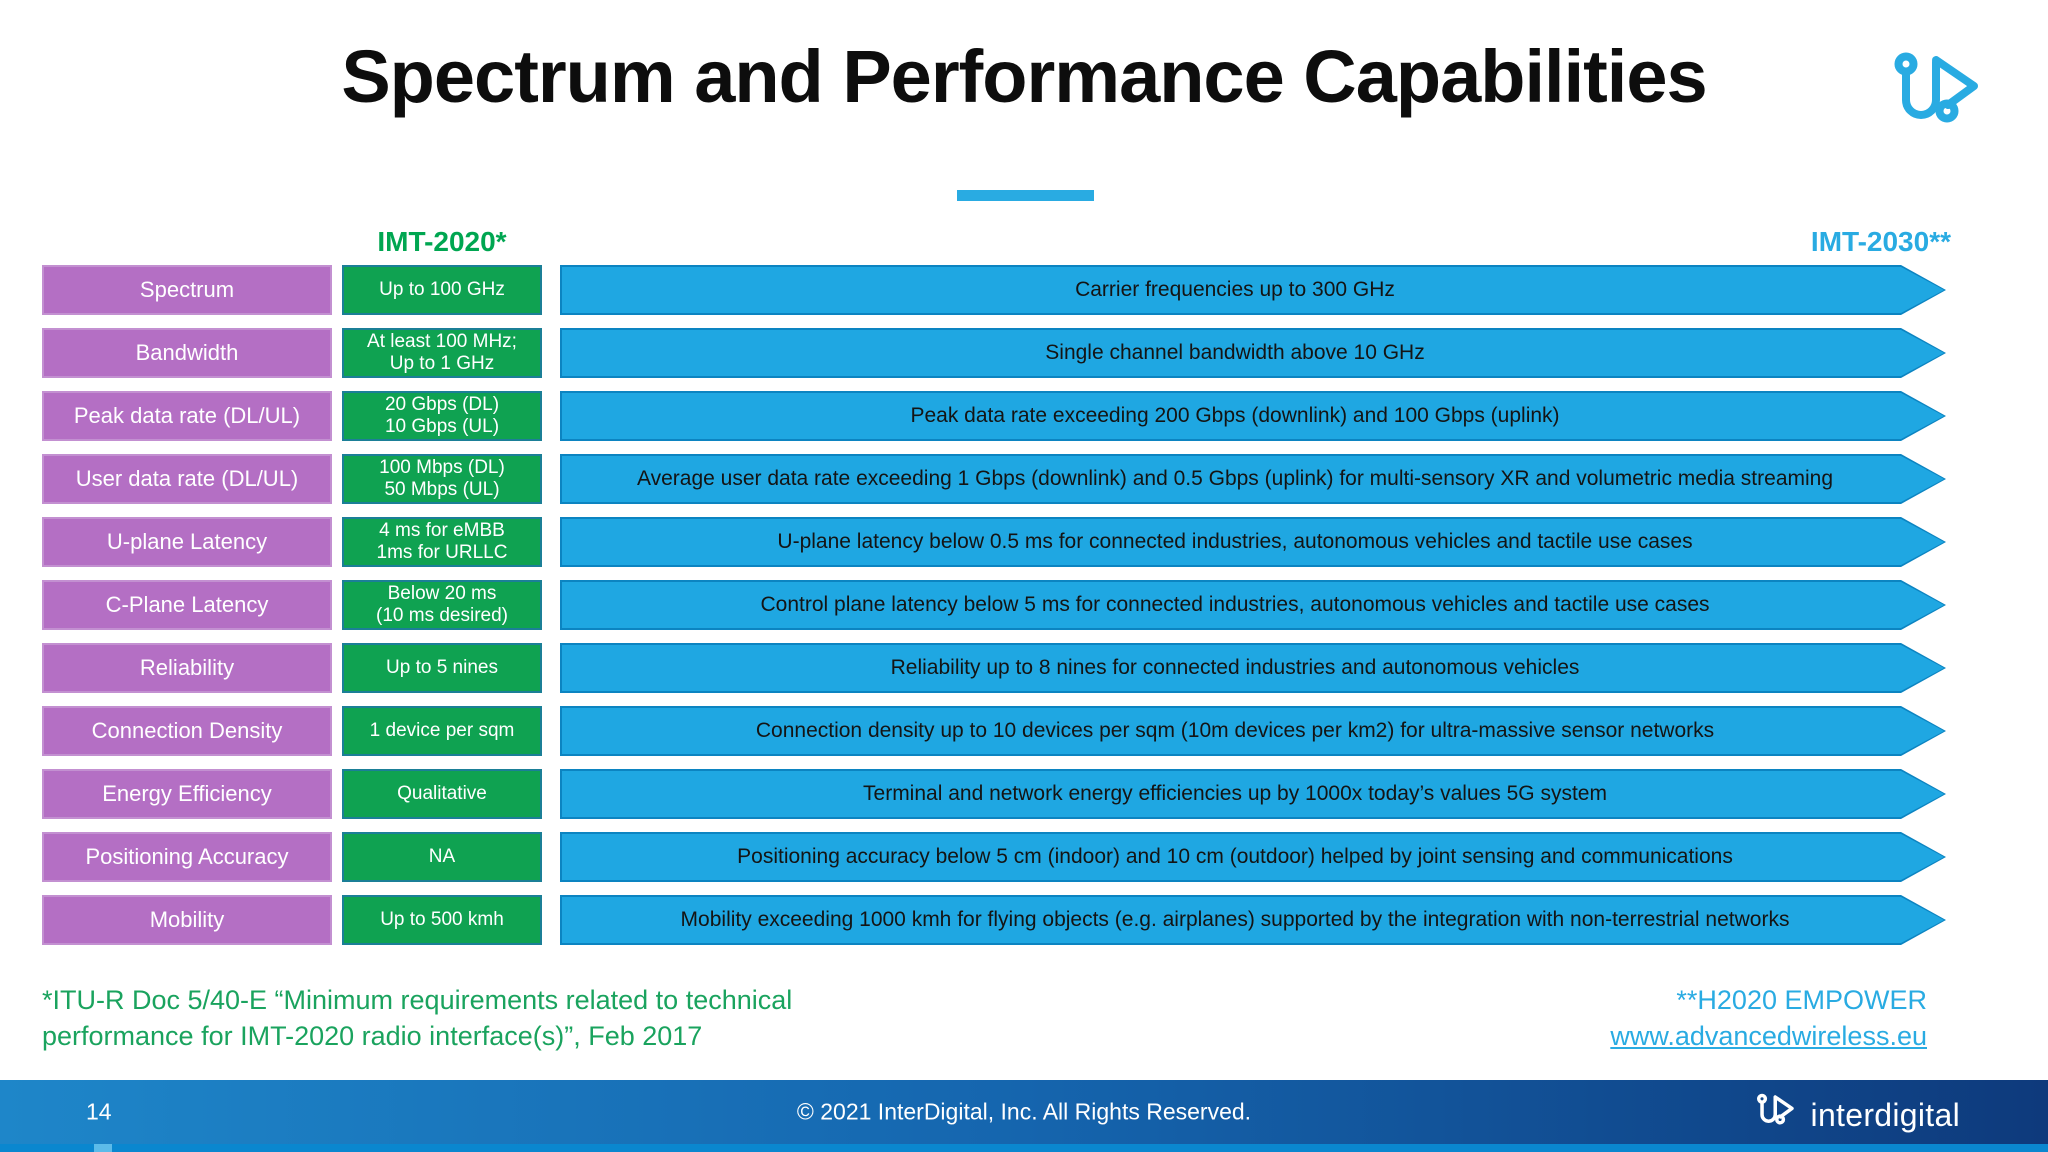  I want to click on row-label: Mobility, so click(187, 920).